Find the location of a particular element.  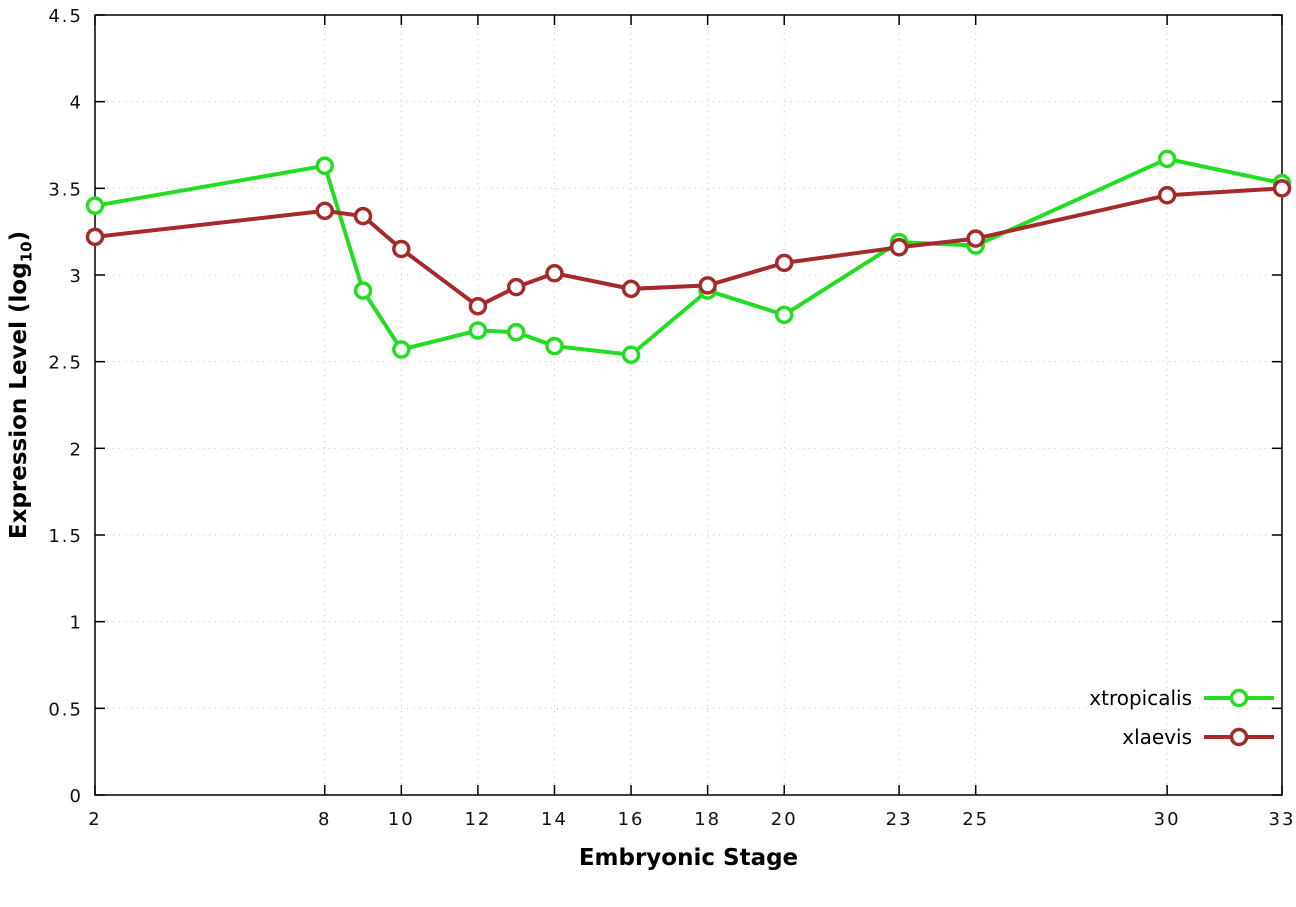

x-tick-label: 8 is located at coordinates (324, 819).